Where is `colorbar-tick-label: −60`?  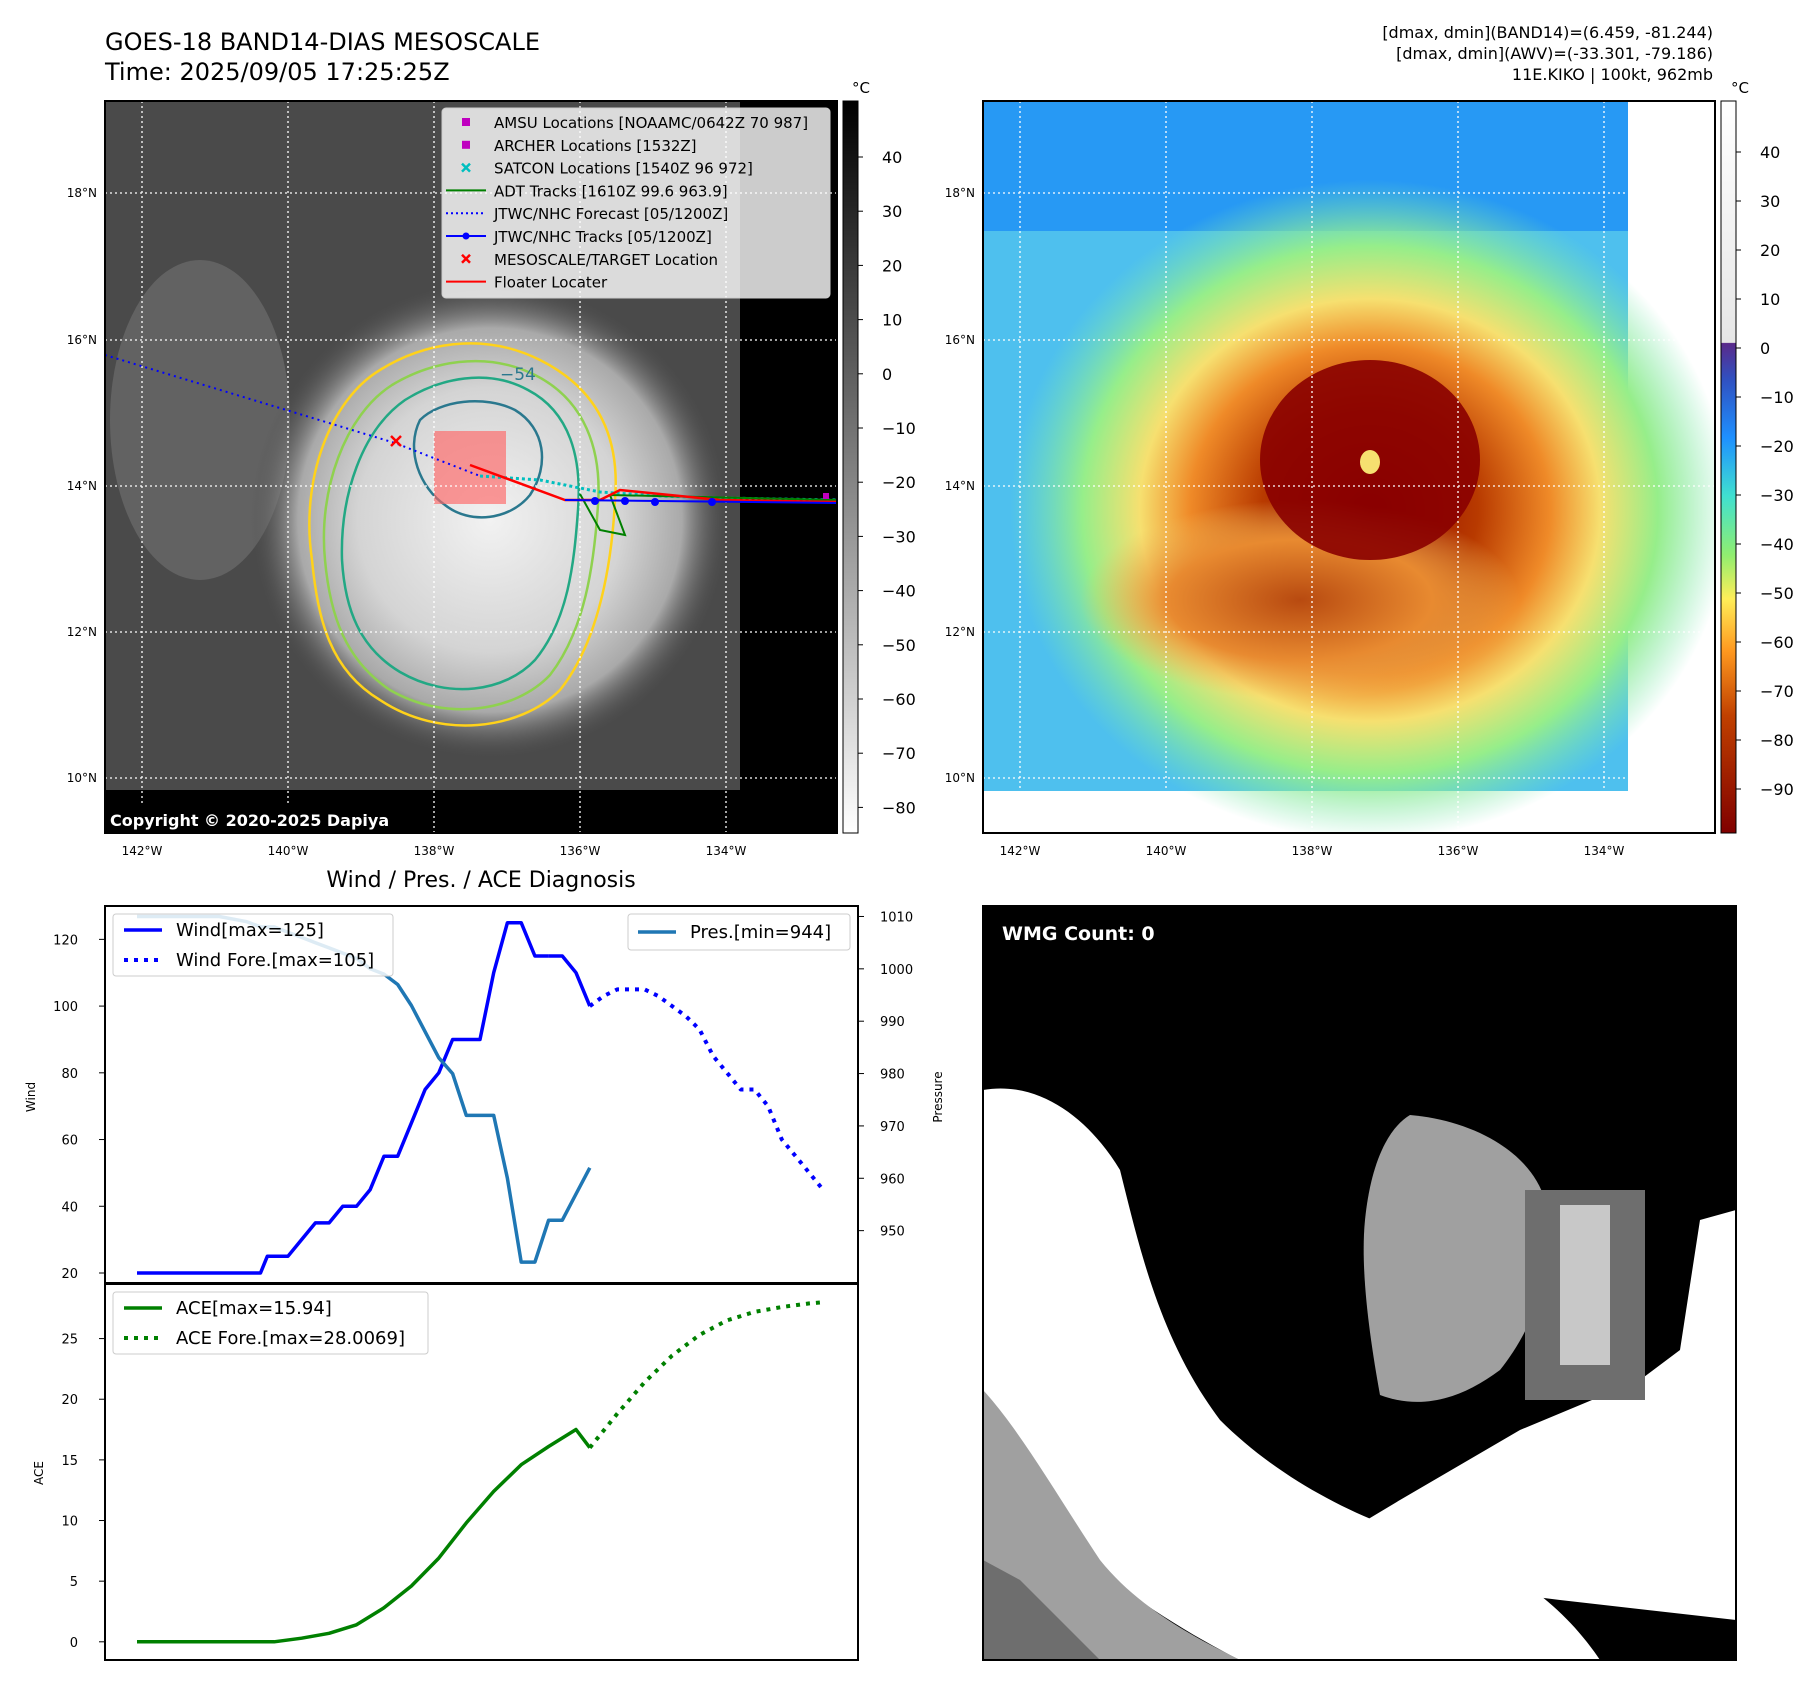
colorbar-tick-label: −60 is located at coordinates (899, 699).